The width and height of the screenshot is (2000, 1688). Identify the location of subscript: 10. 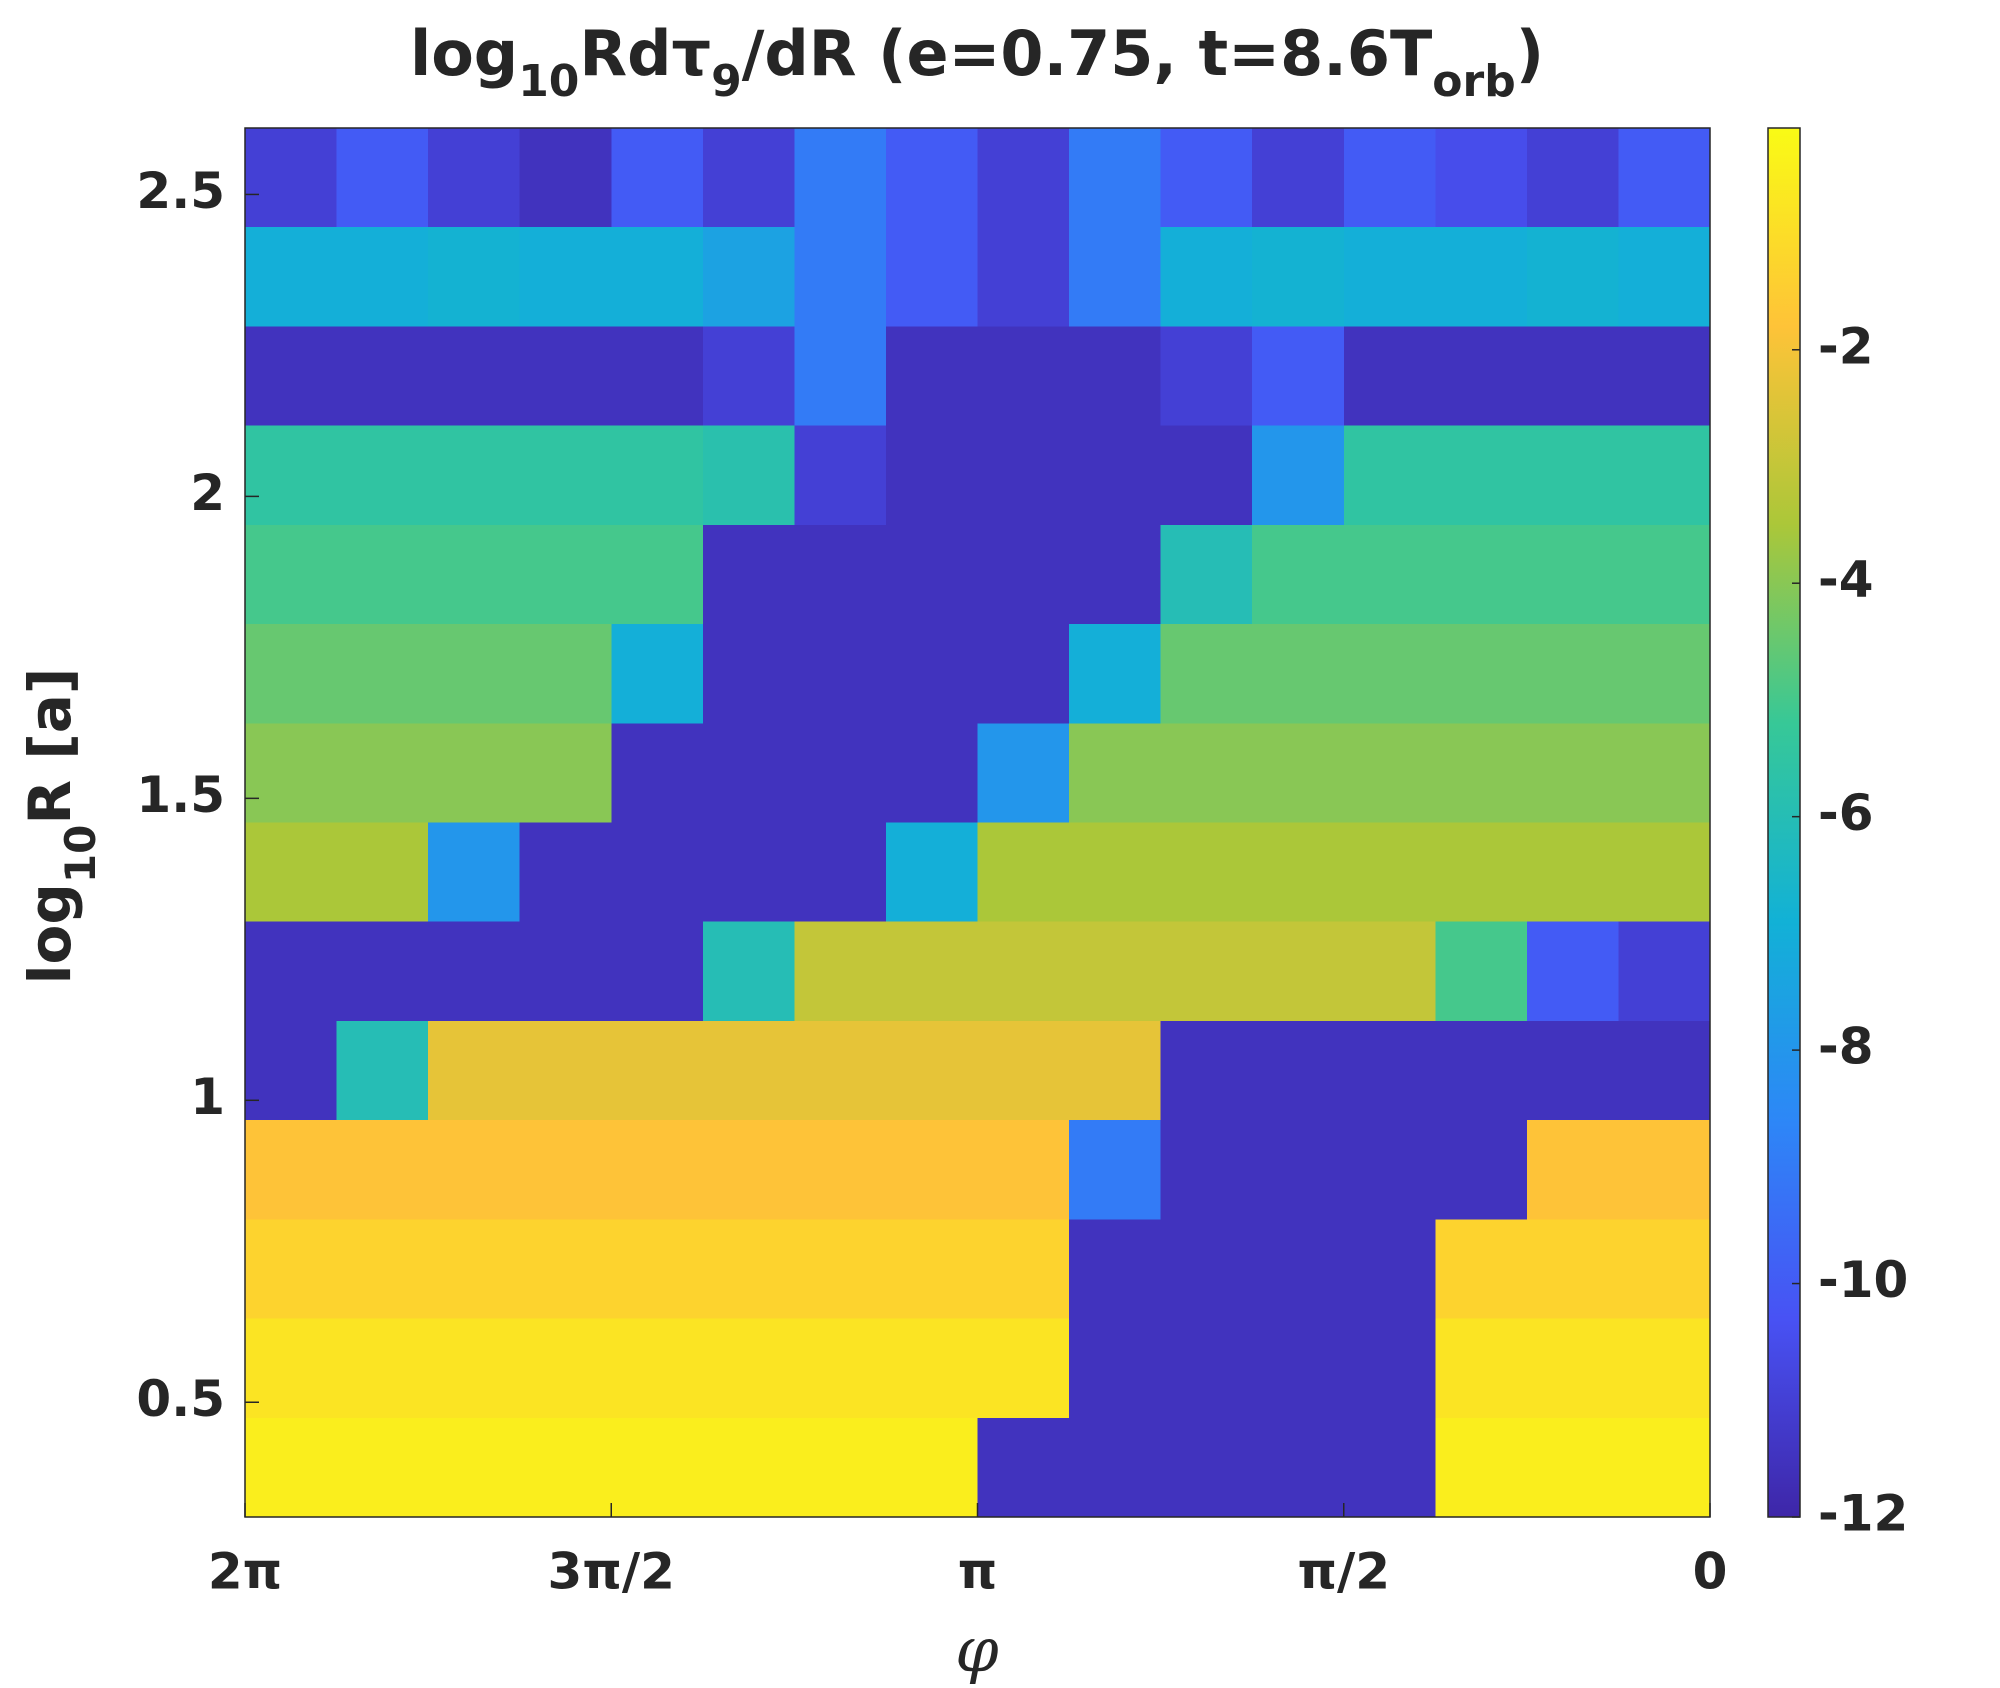
(80, 854).